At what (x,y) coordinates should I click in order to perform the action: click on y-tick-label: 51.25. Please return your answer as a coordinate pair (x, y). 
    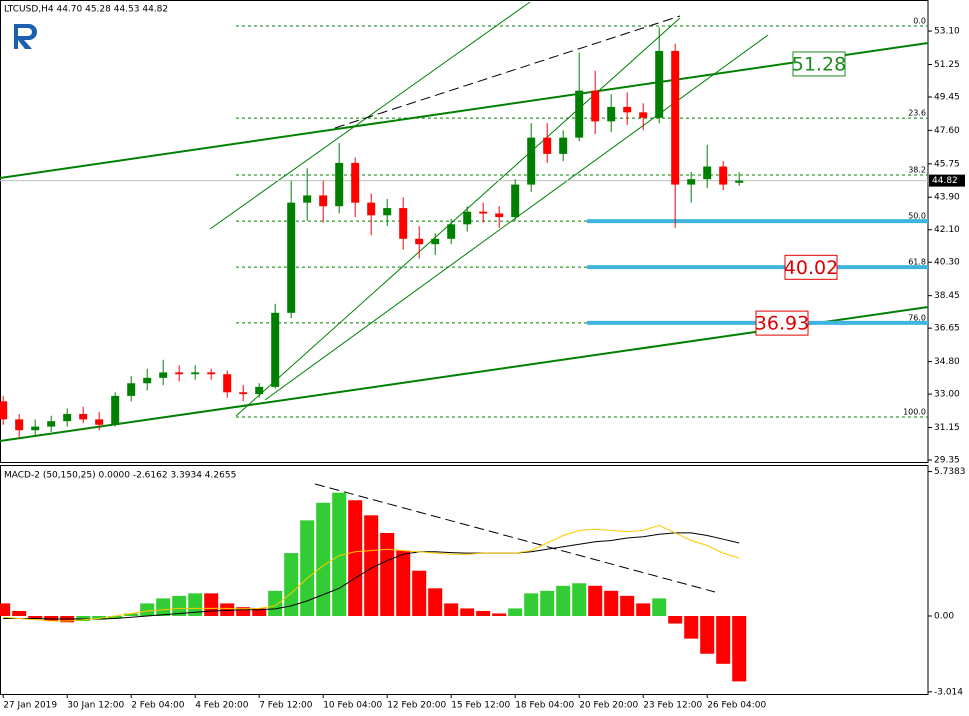
    Looking at the image, I should click on (947, 65).